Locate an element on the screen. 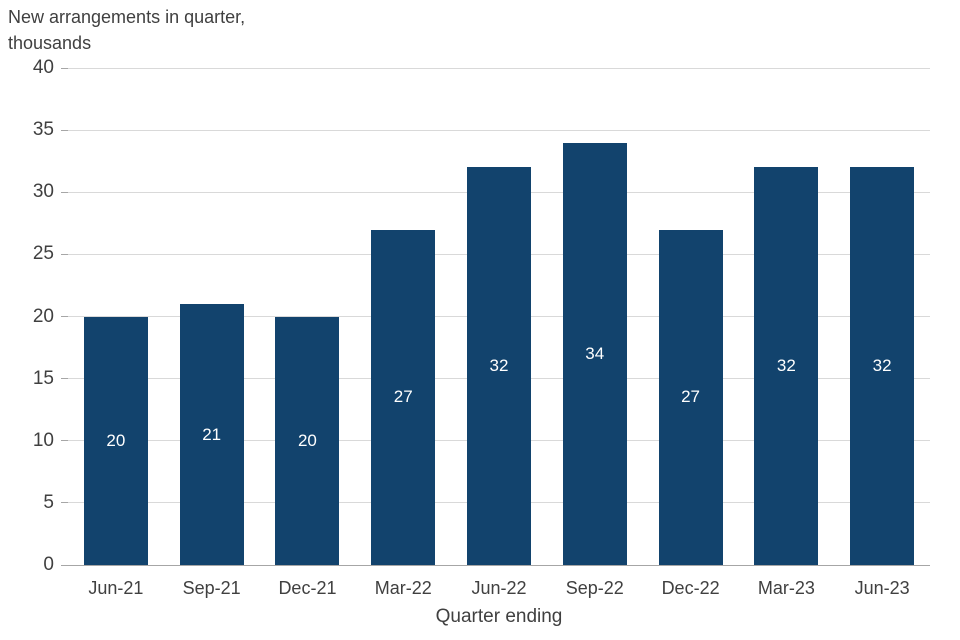 This screenshot has height=640, width=960. bar-value-sep-22: 34 is located at coordinates (595, 353).